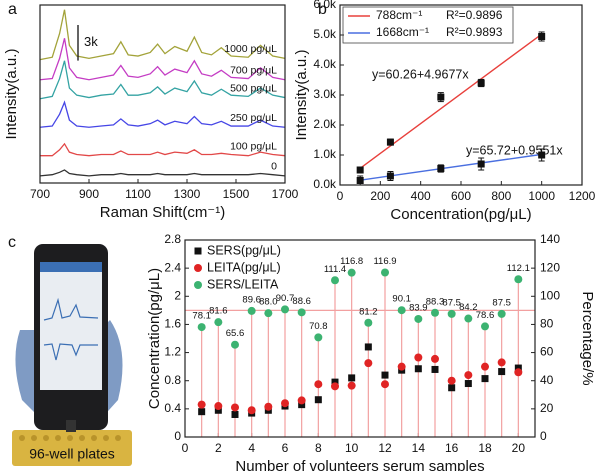 The height and width of the screenshot is (471, 600). Describe the element at coordinates (550, 295) in the screenshot. I see `y2-tick-label: 100` at that location.